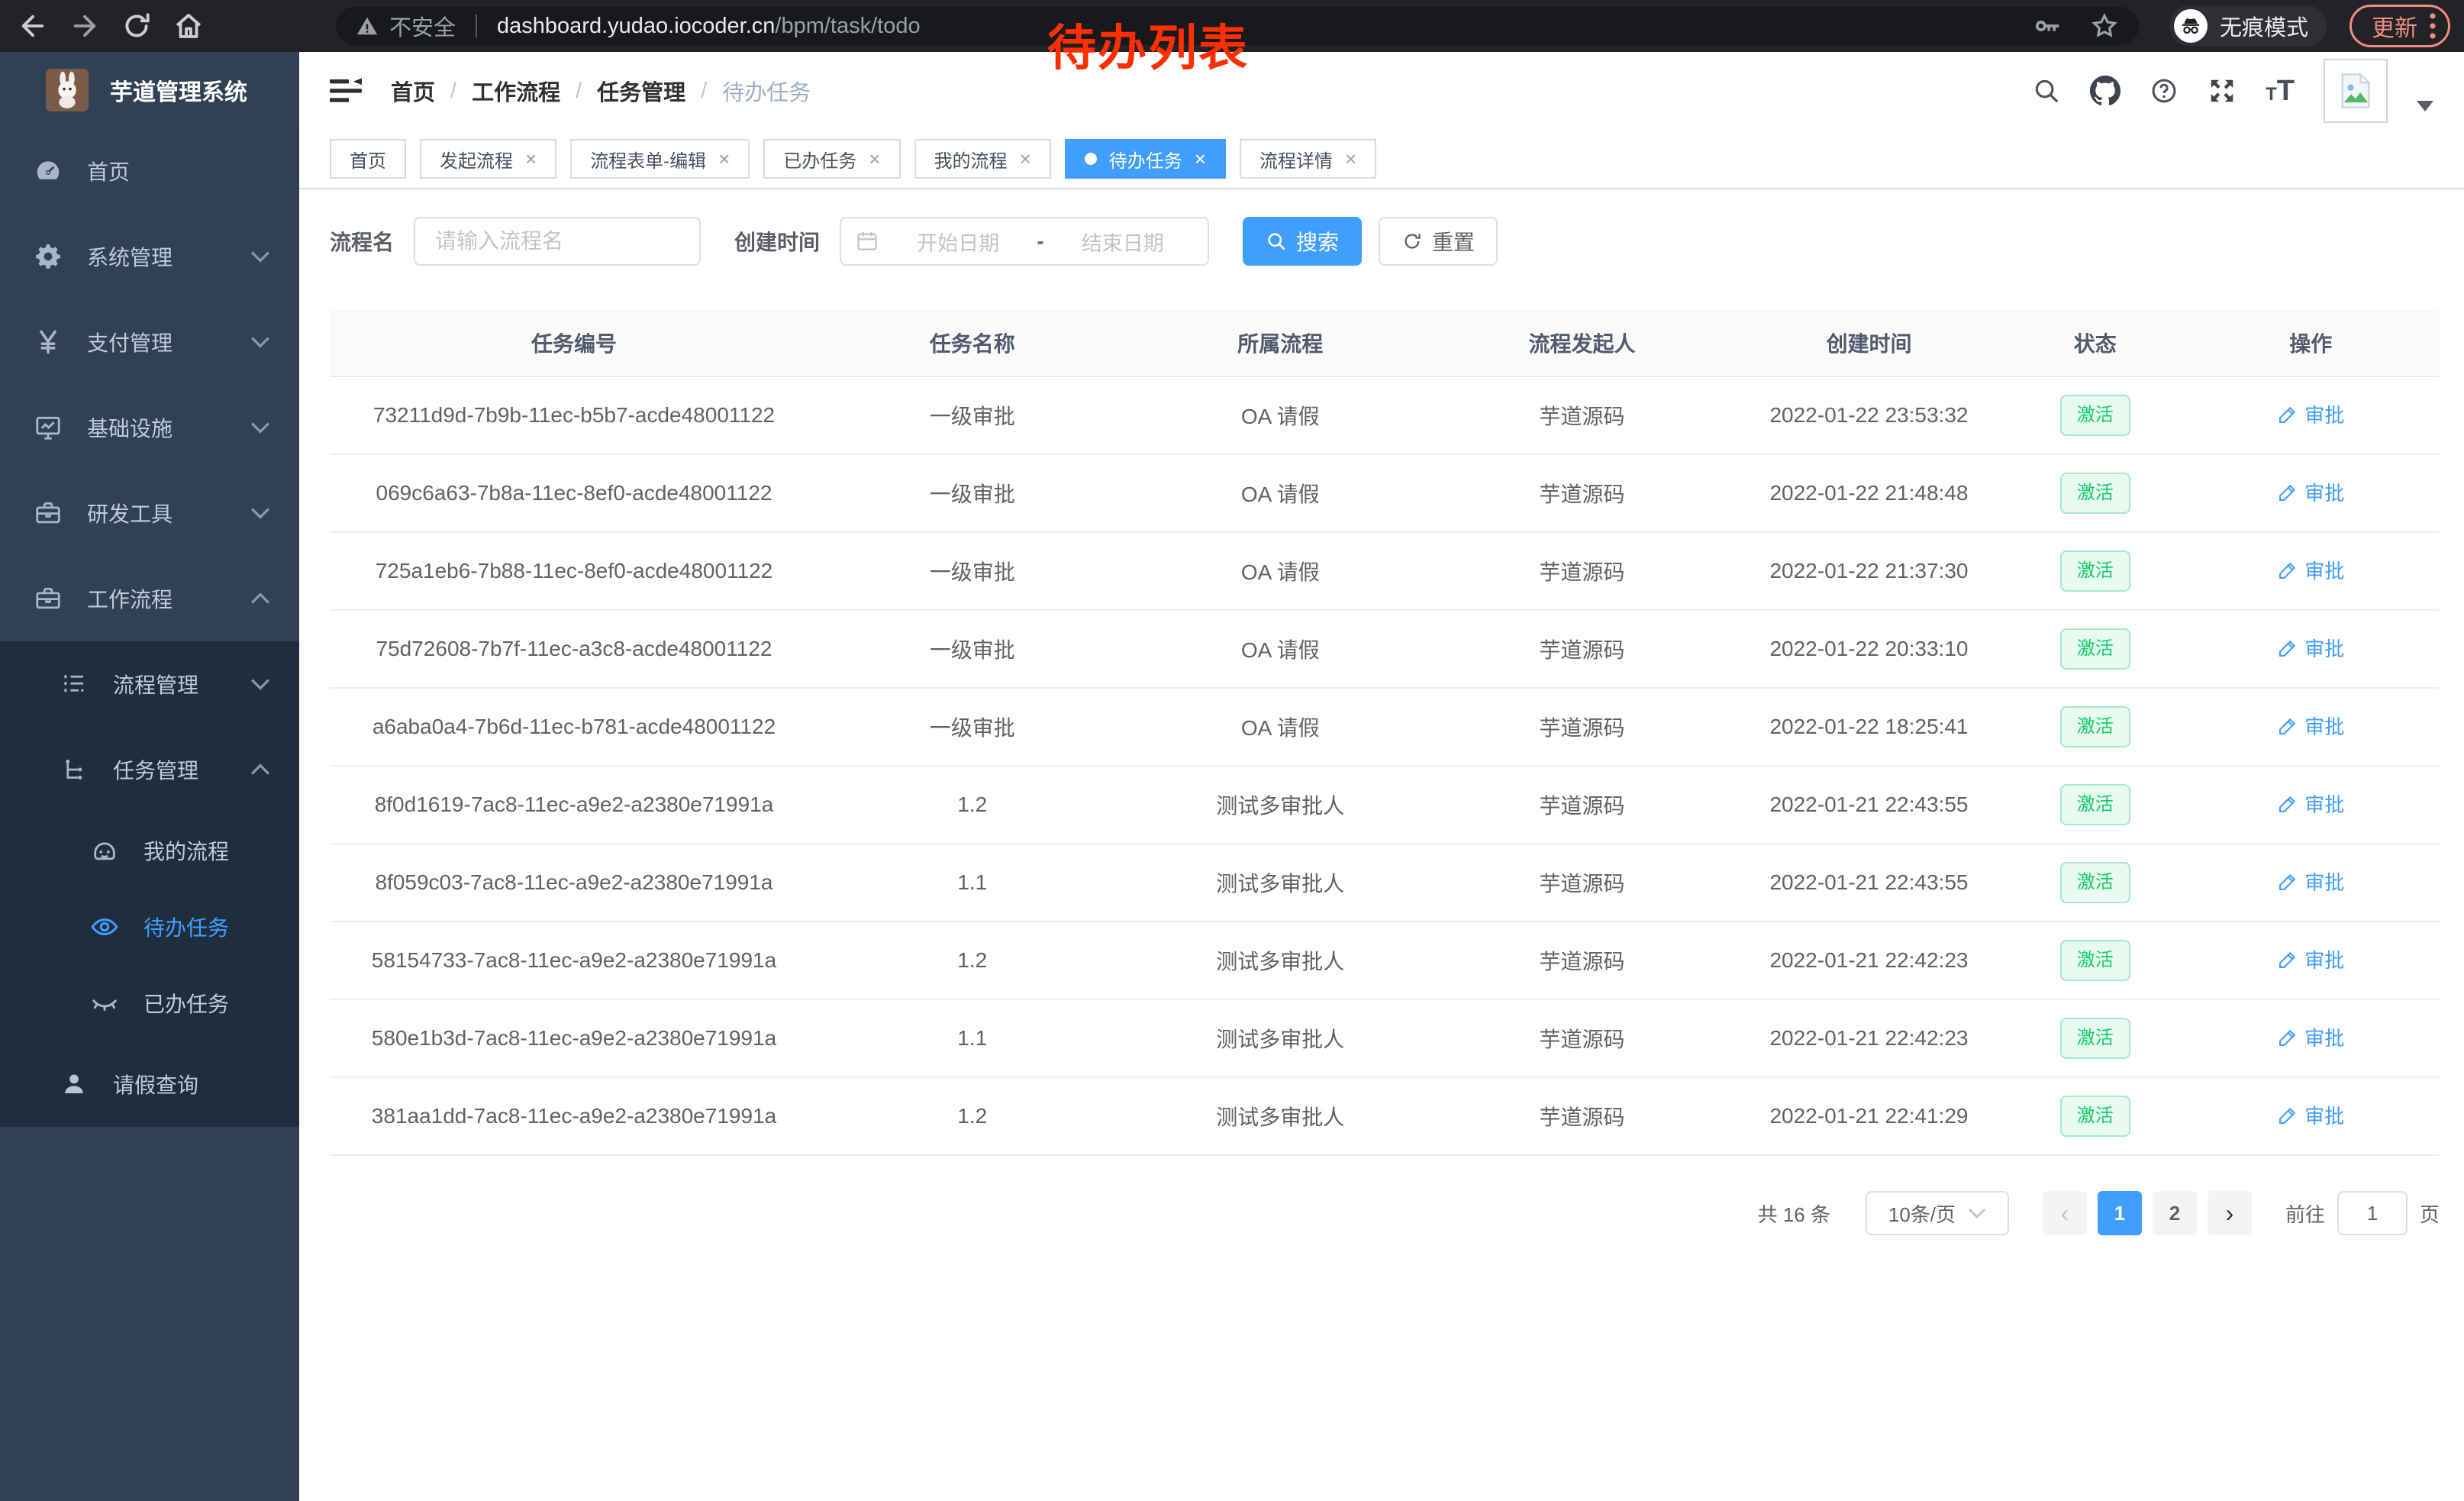 The image size is (2464, 1501). Describe the element at coordinates (150, 684) in the screenshot. I see `sidebar-item-process-mgmt: 流程管理` at that location.